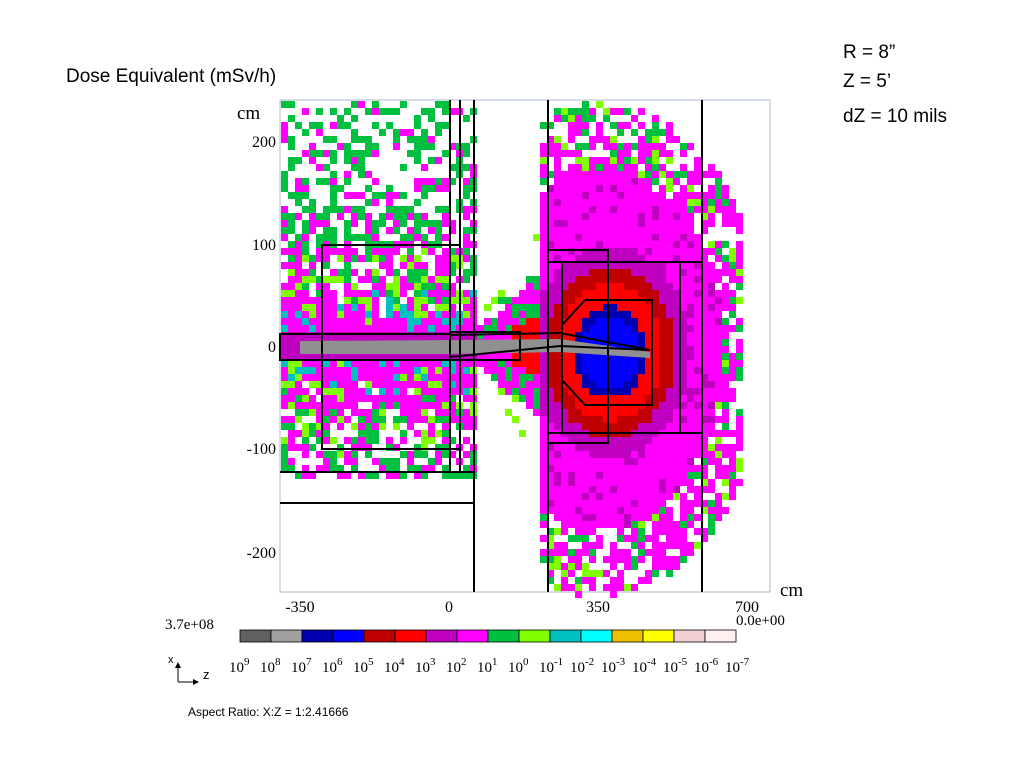 The image size is (1024, 768). What do you see at coordinates (745, 662) in the screenshot?
I see `label-exponent: -7` at bounding box center [745, 662].